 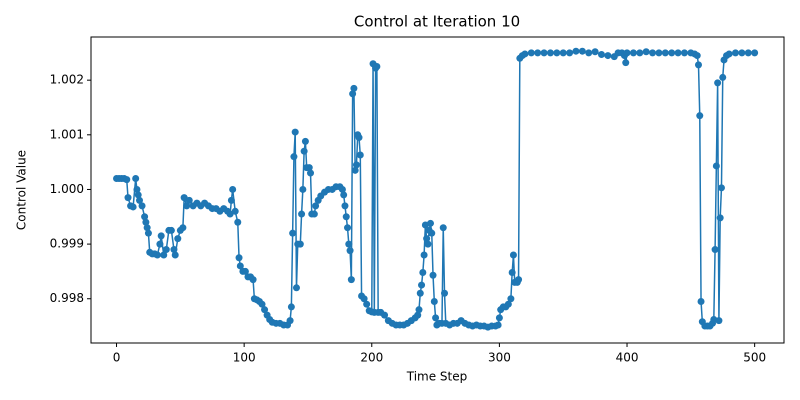 What do you see at coordinates (754, 358) in the screenshot?
I see `x-tick-label: 500` at bounding box center [754, 358].